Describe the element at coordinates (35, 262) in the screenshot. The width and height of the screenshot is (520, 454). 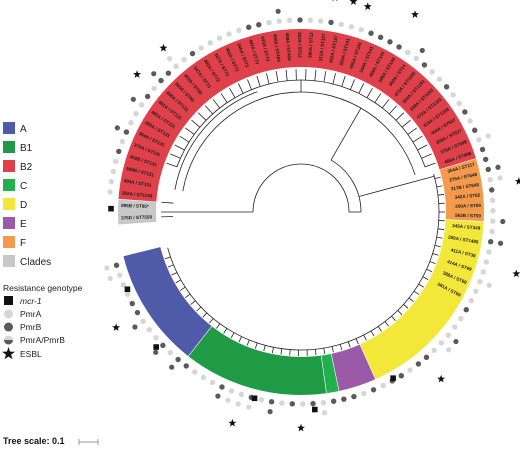
I see `legend-label-clades: Clades` at that location.